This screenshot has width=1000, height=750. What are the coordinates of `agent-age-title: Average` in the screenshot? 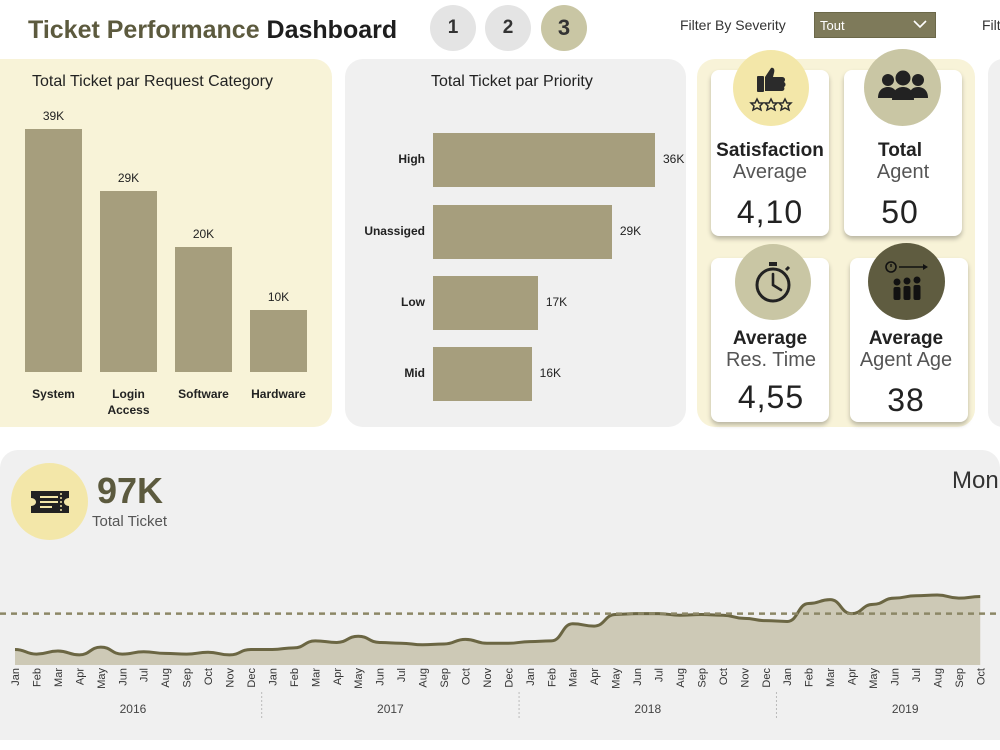 It's located at (906, 338).